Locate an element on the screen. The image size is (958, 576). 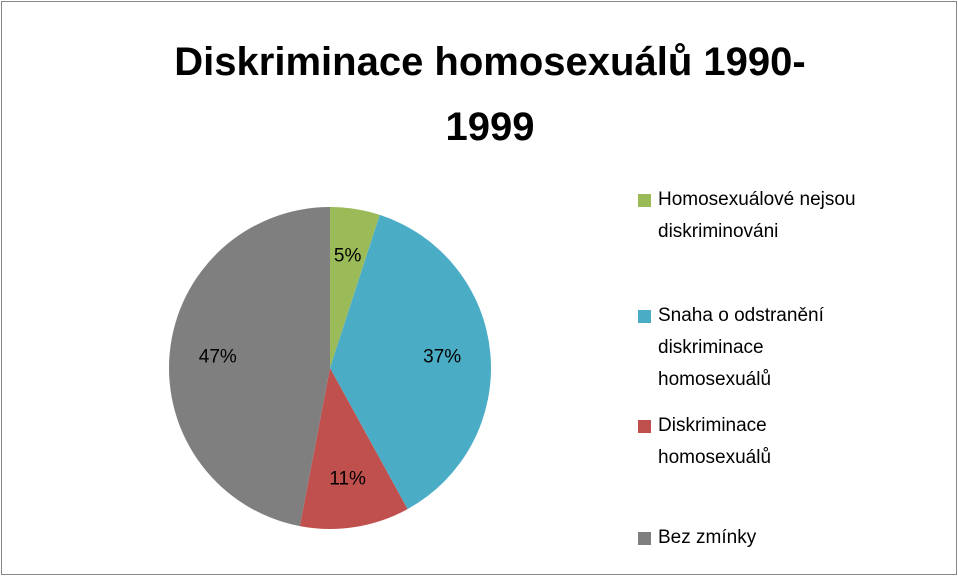
data-label: 11% is located at coordinates (347, 478).